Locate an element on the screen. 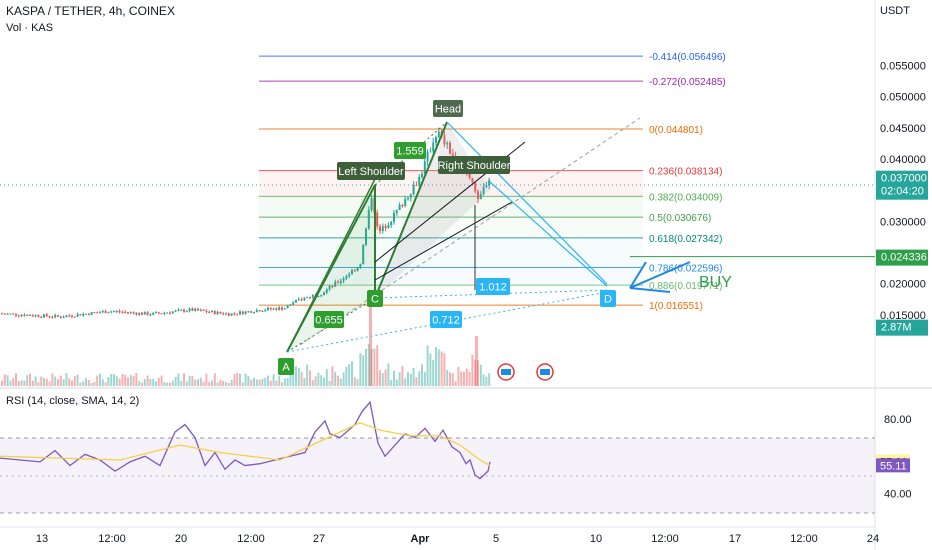 The image size is (932, 550). ratio-label-2-box is located at coordinates (329, 319).